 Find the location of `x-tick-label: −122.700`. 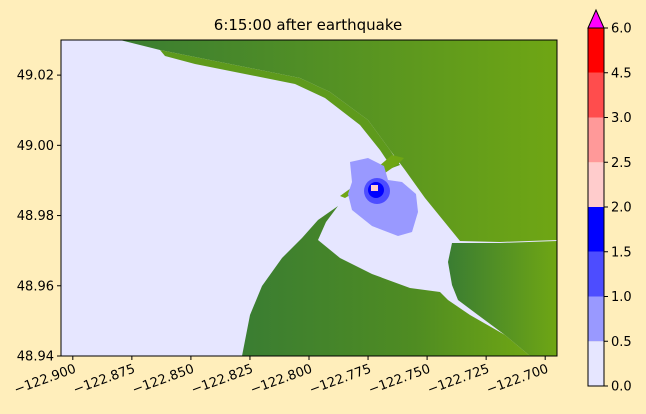

x-tick-label: −122.700 is located at coordinates (518, 380).